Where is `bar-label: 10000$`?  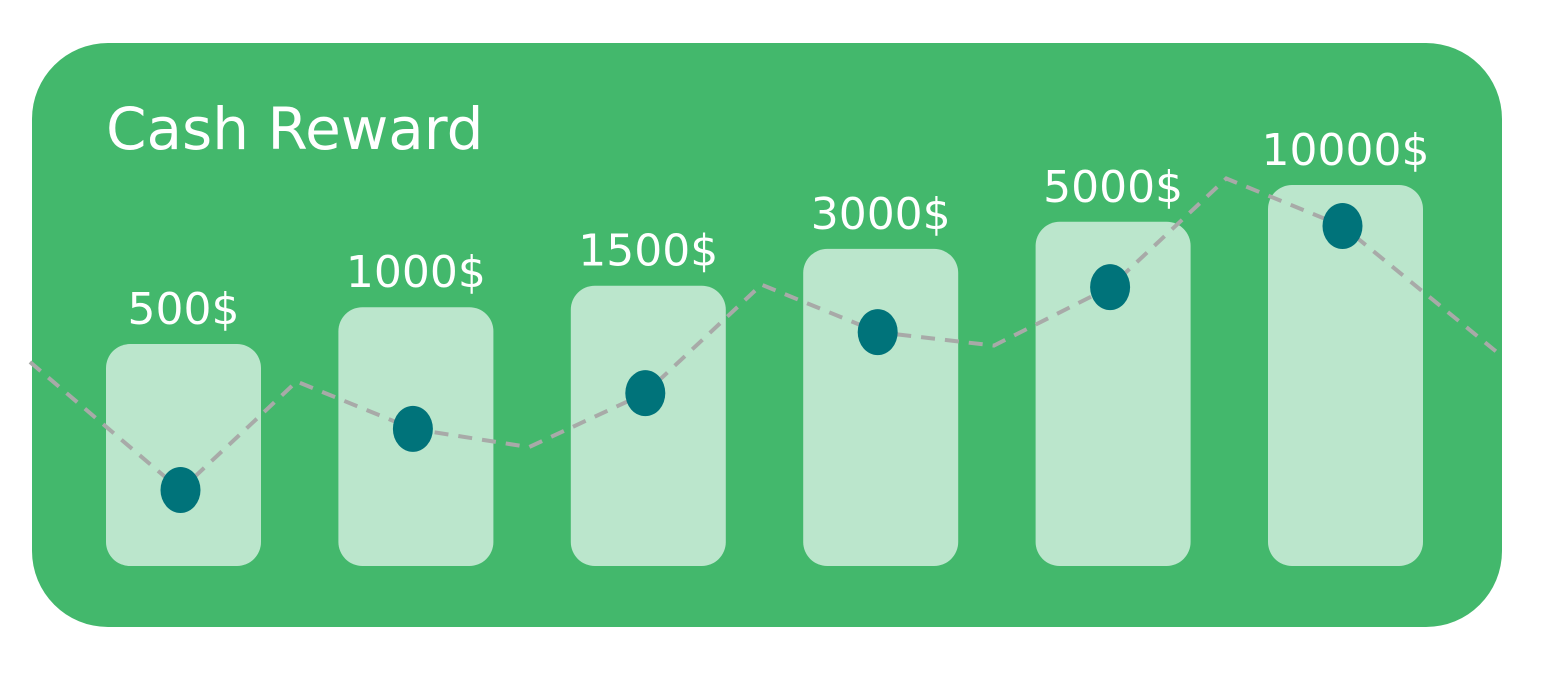 bar-label: 10000$ is located at coordinates (1346, 150).